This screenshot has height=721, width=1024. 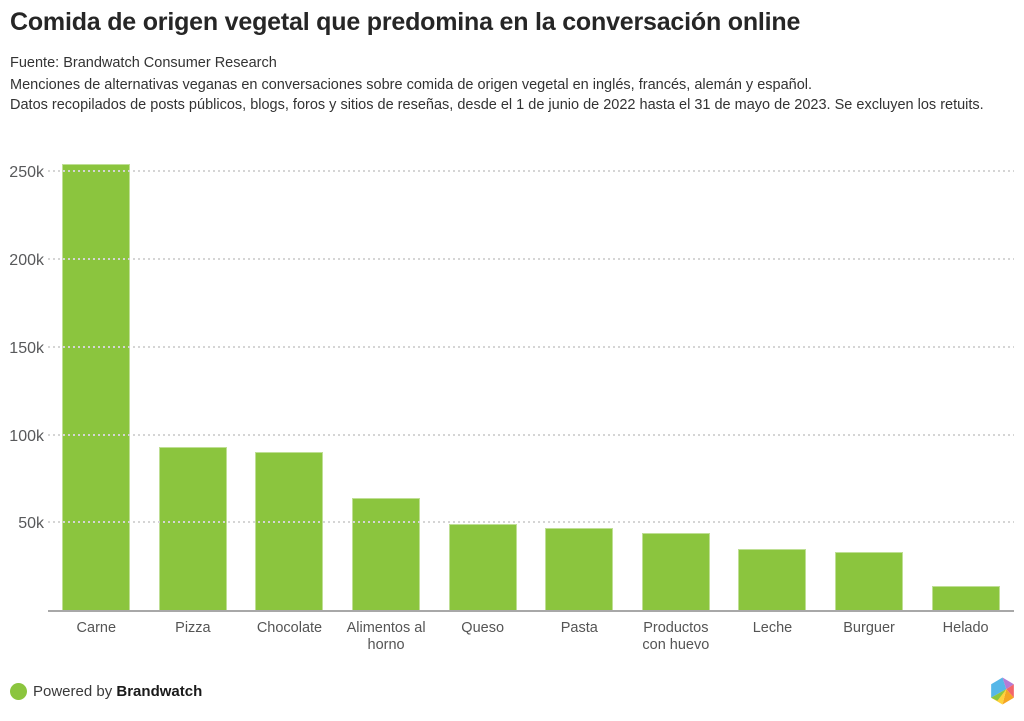 I want to click on bar-queso, so click(x=482, y=567).